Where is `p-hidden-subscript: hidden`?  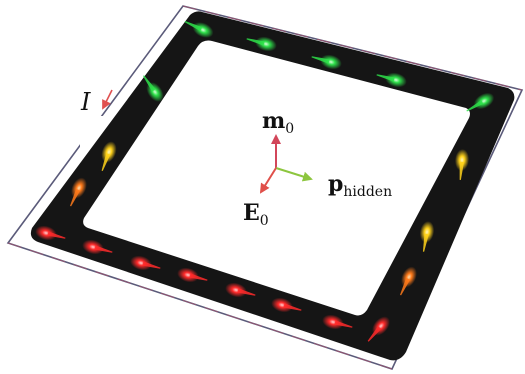
p-hidden-subscript: hidden is located at coordinates (367, 192).